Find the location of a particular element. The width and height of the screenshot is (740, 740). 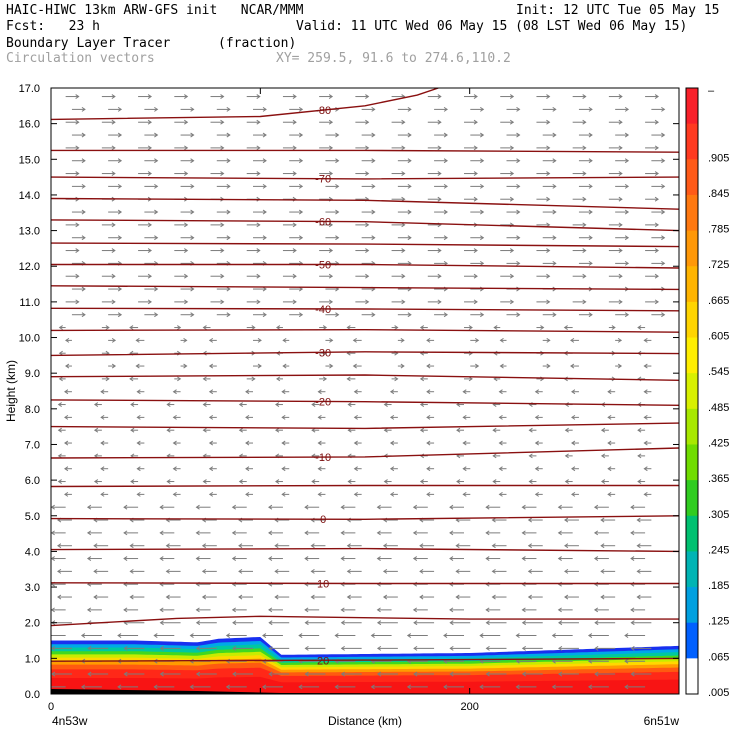

y-tick-label: 15.0 is located at coordinates (29, 160).